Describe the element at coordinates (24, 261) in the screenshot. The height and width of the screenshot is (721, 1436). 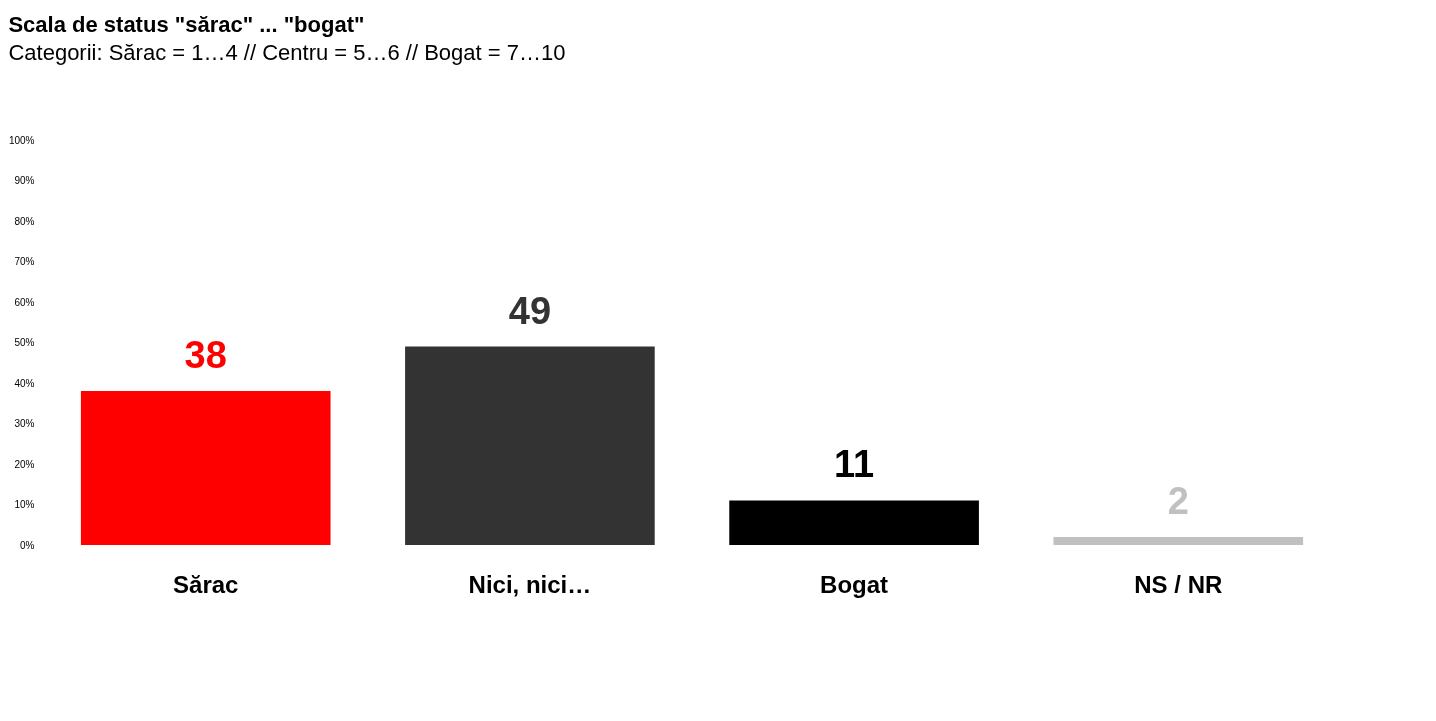
I see `y-tick-label: 70%` at that location.